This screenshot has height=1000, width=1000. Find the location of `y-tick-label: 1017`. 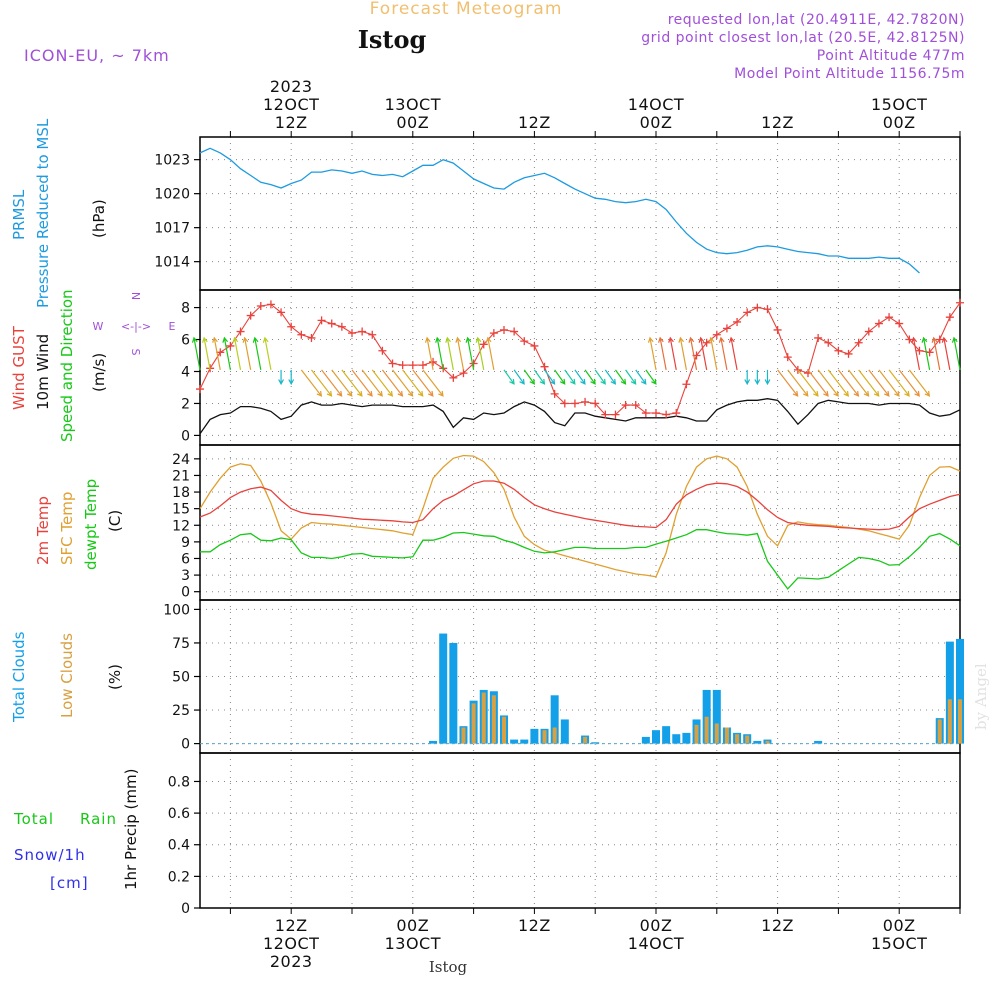

y-tick-label: 1017 is located at coordinates (172, 229).